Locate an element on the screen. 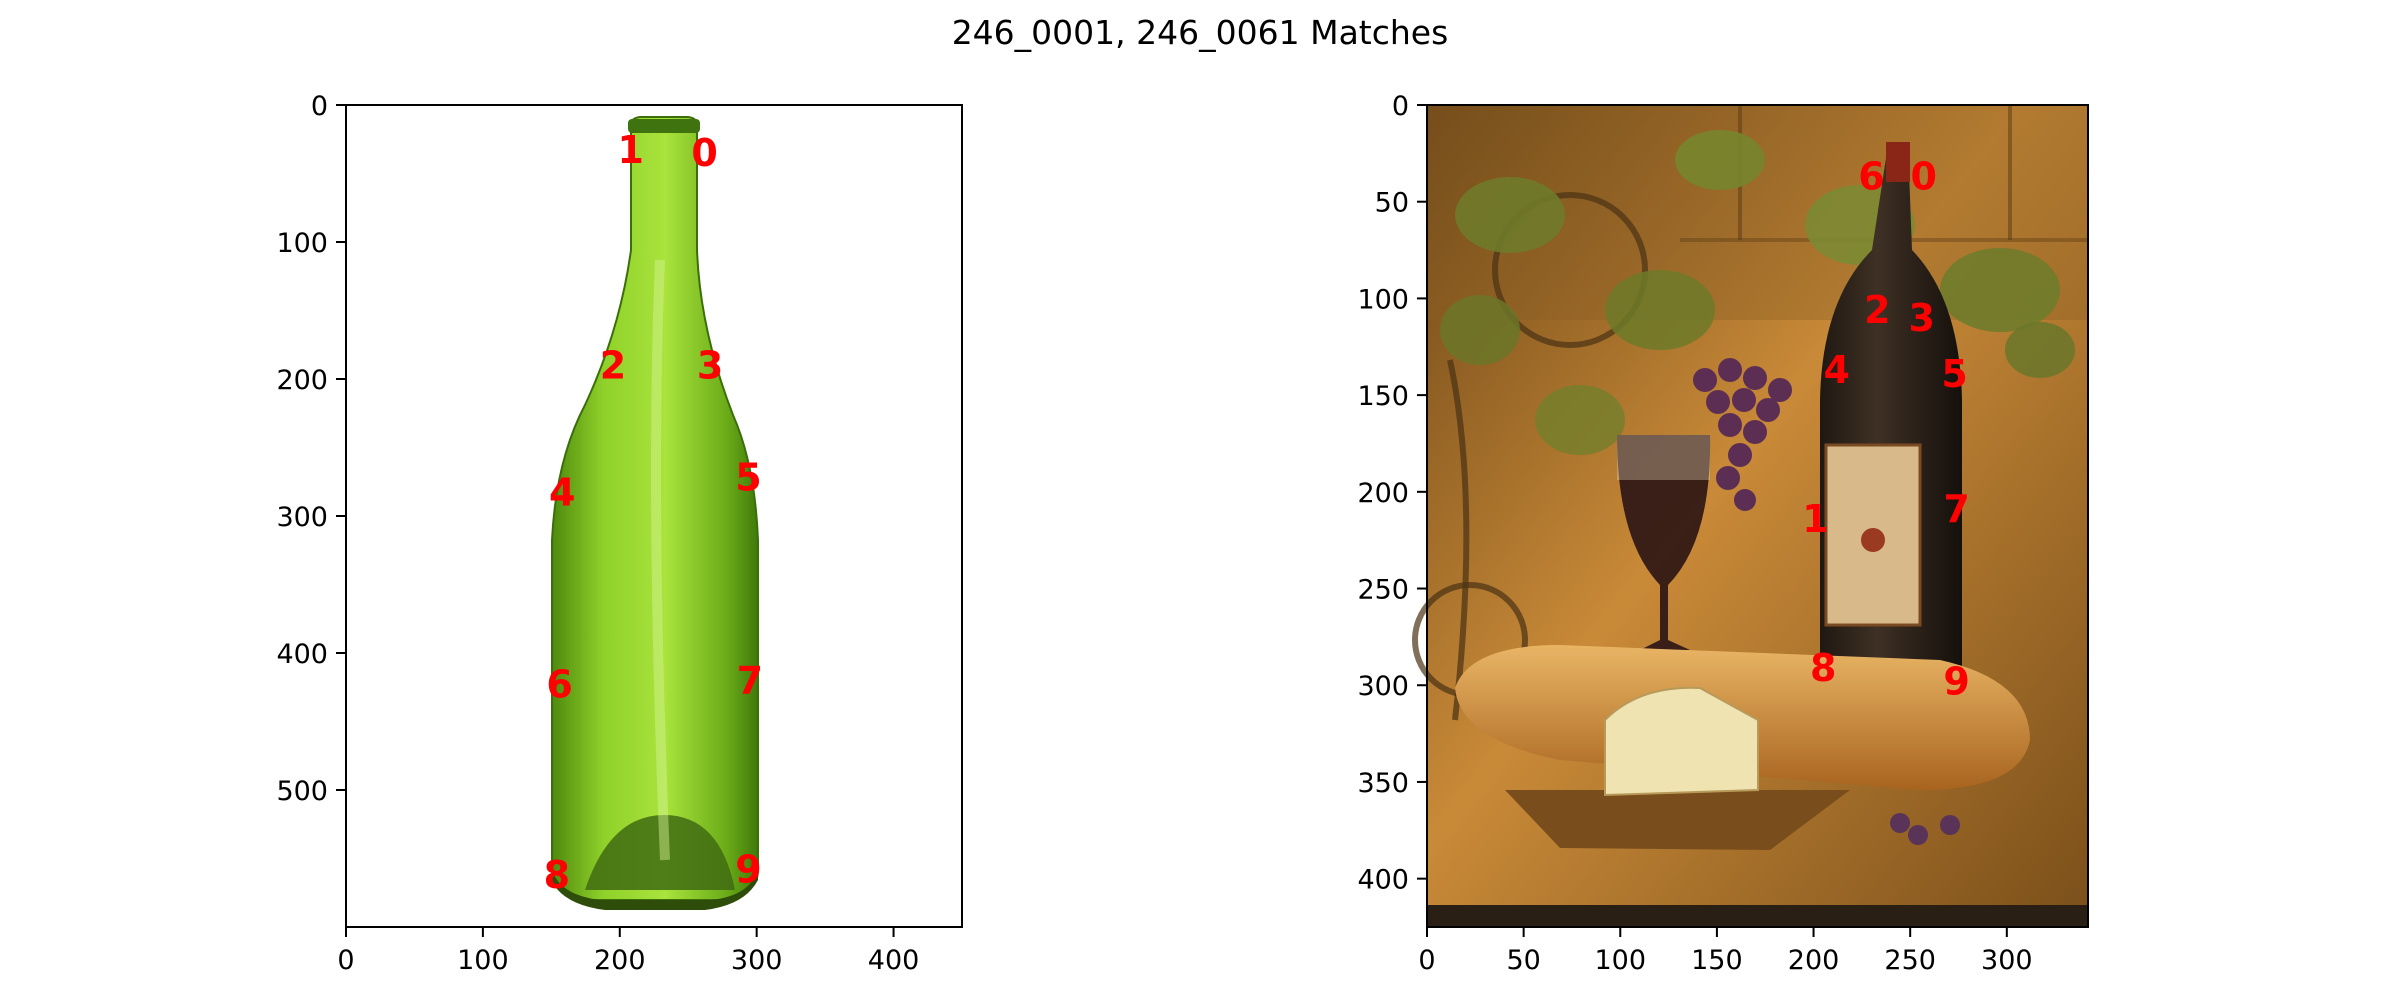 The width and height of the screenshot is (2400, 1000). y-tick-label: 500 is located at coordinates (302, 791).